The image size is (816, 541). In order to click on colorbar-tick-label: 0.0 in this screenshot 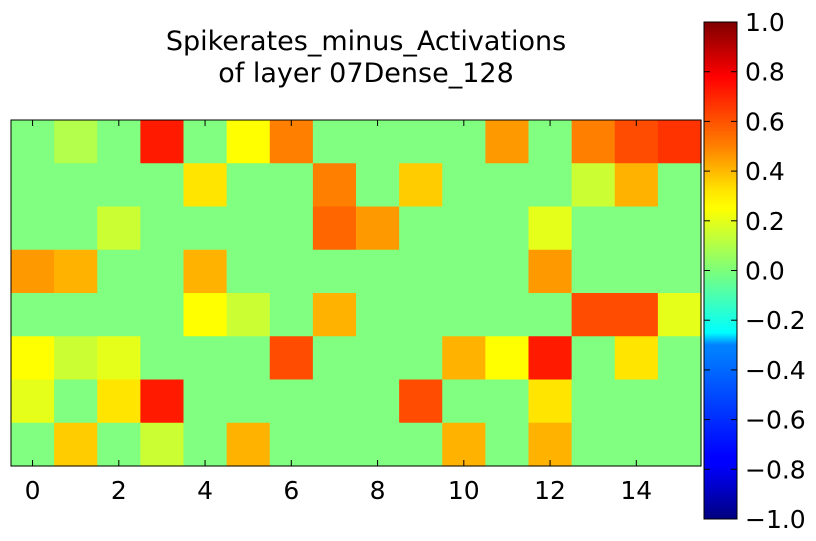, I will do `click(765, 271)`.